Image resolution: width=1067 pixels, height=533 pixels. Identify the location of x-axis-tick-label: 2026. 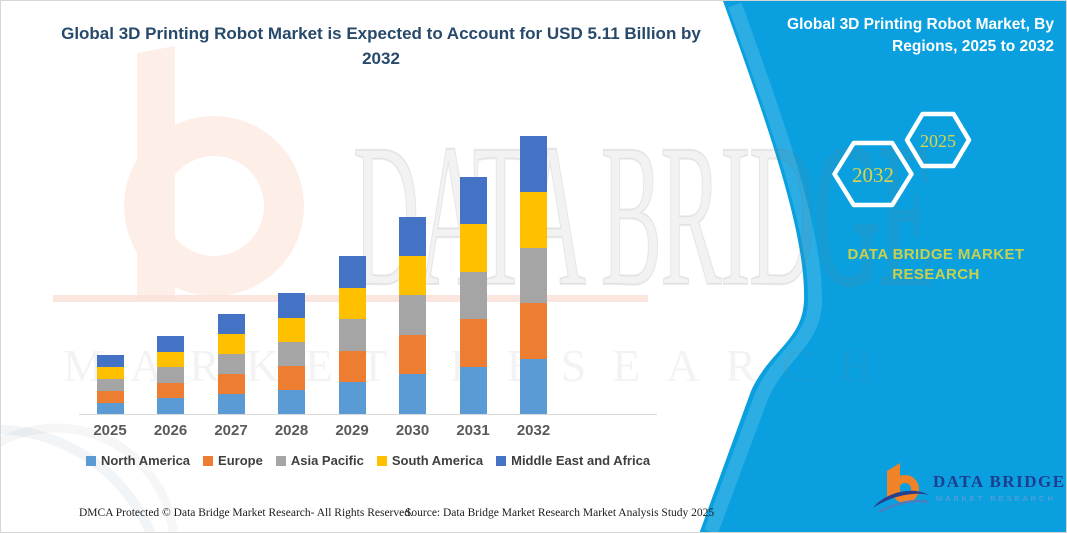
(170, 430).